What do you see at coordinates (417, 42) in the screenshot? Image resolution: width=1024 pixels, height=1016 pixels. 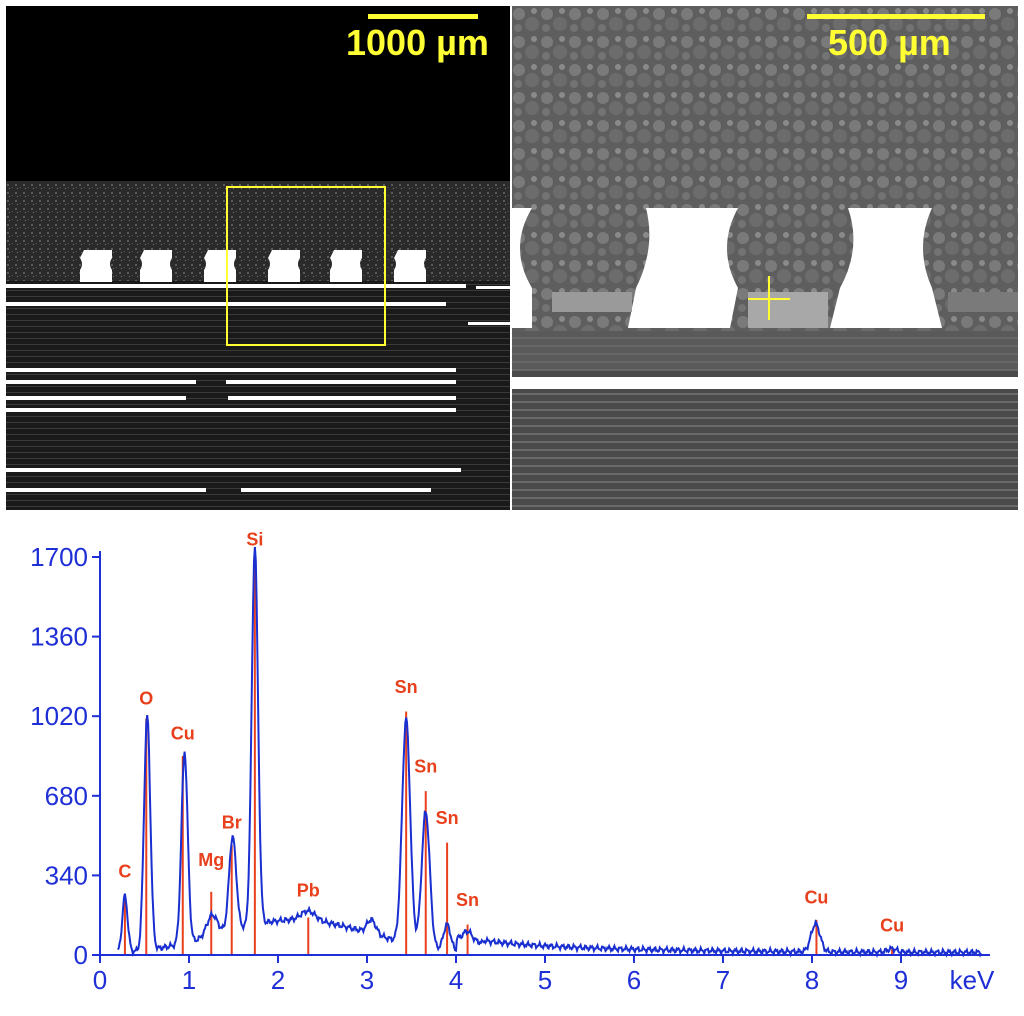 I see `scale-label-left: 1000 µm` at bounding box center [417, 42].